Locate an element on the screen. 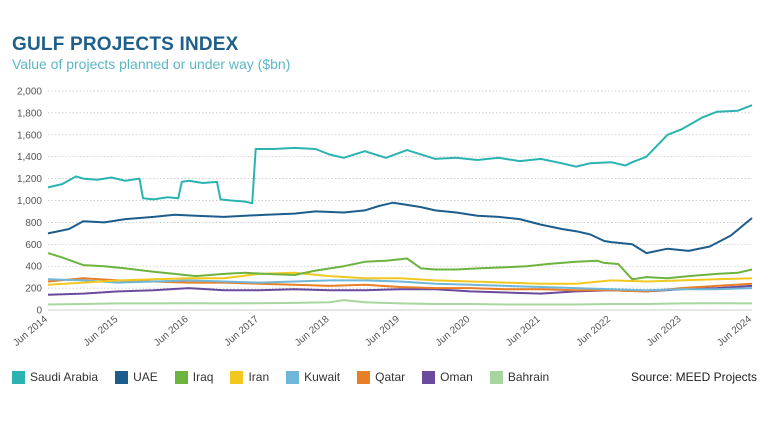  legend-item: UAE is located at coordinates (136, 377).